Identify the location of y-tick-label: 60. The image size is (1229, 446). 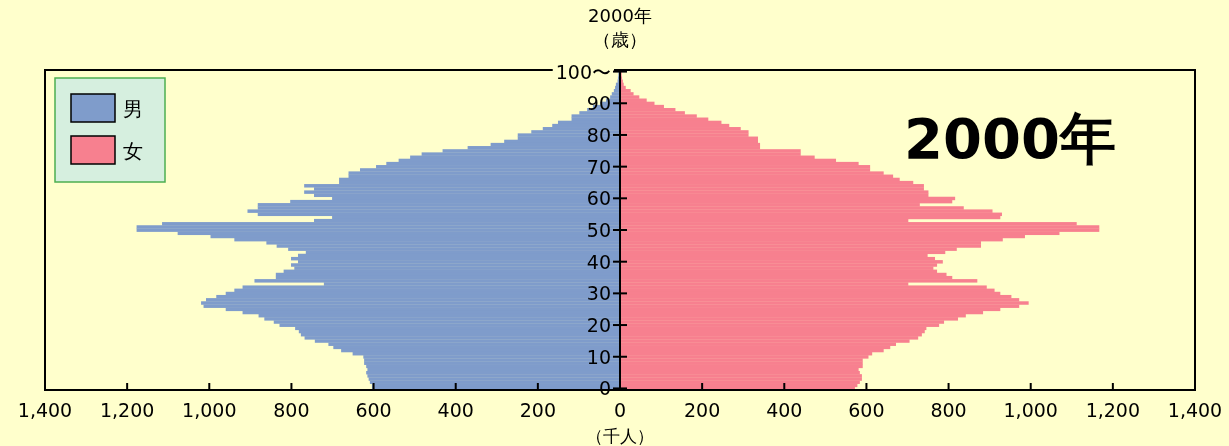
(598, 198).